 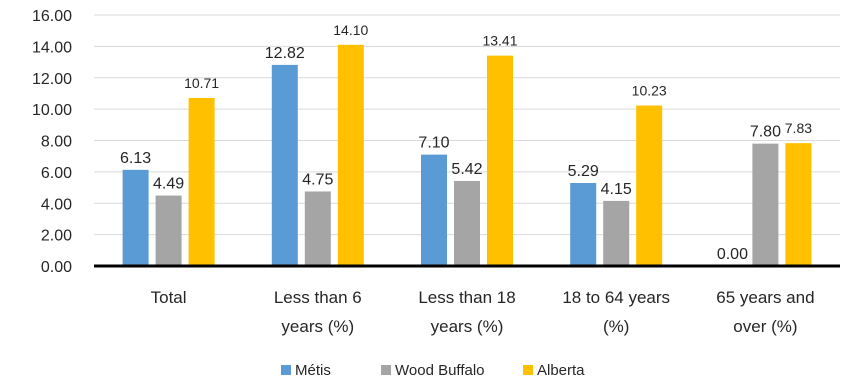 I want to click on x-tick-label-2-1: years (%), so click(x=467, y=326).